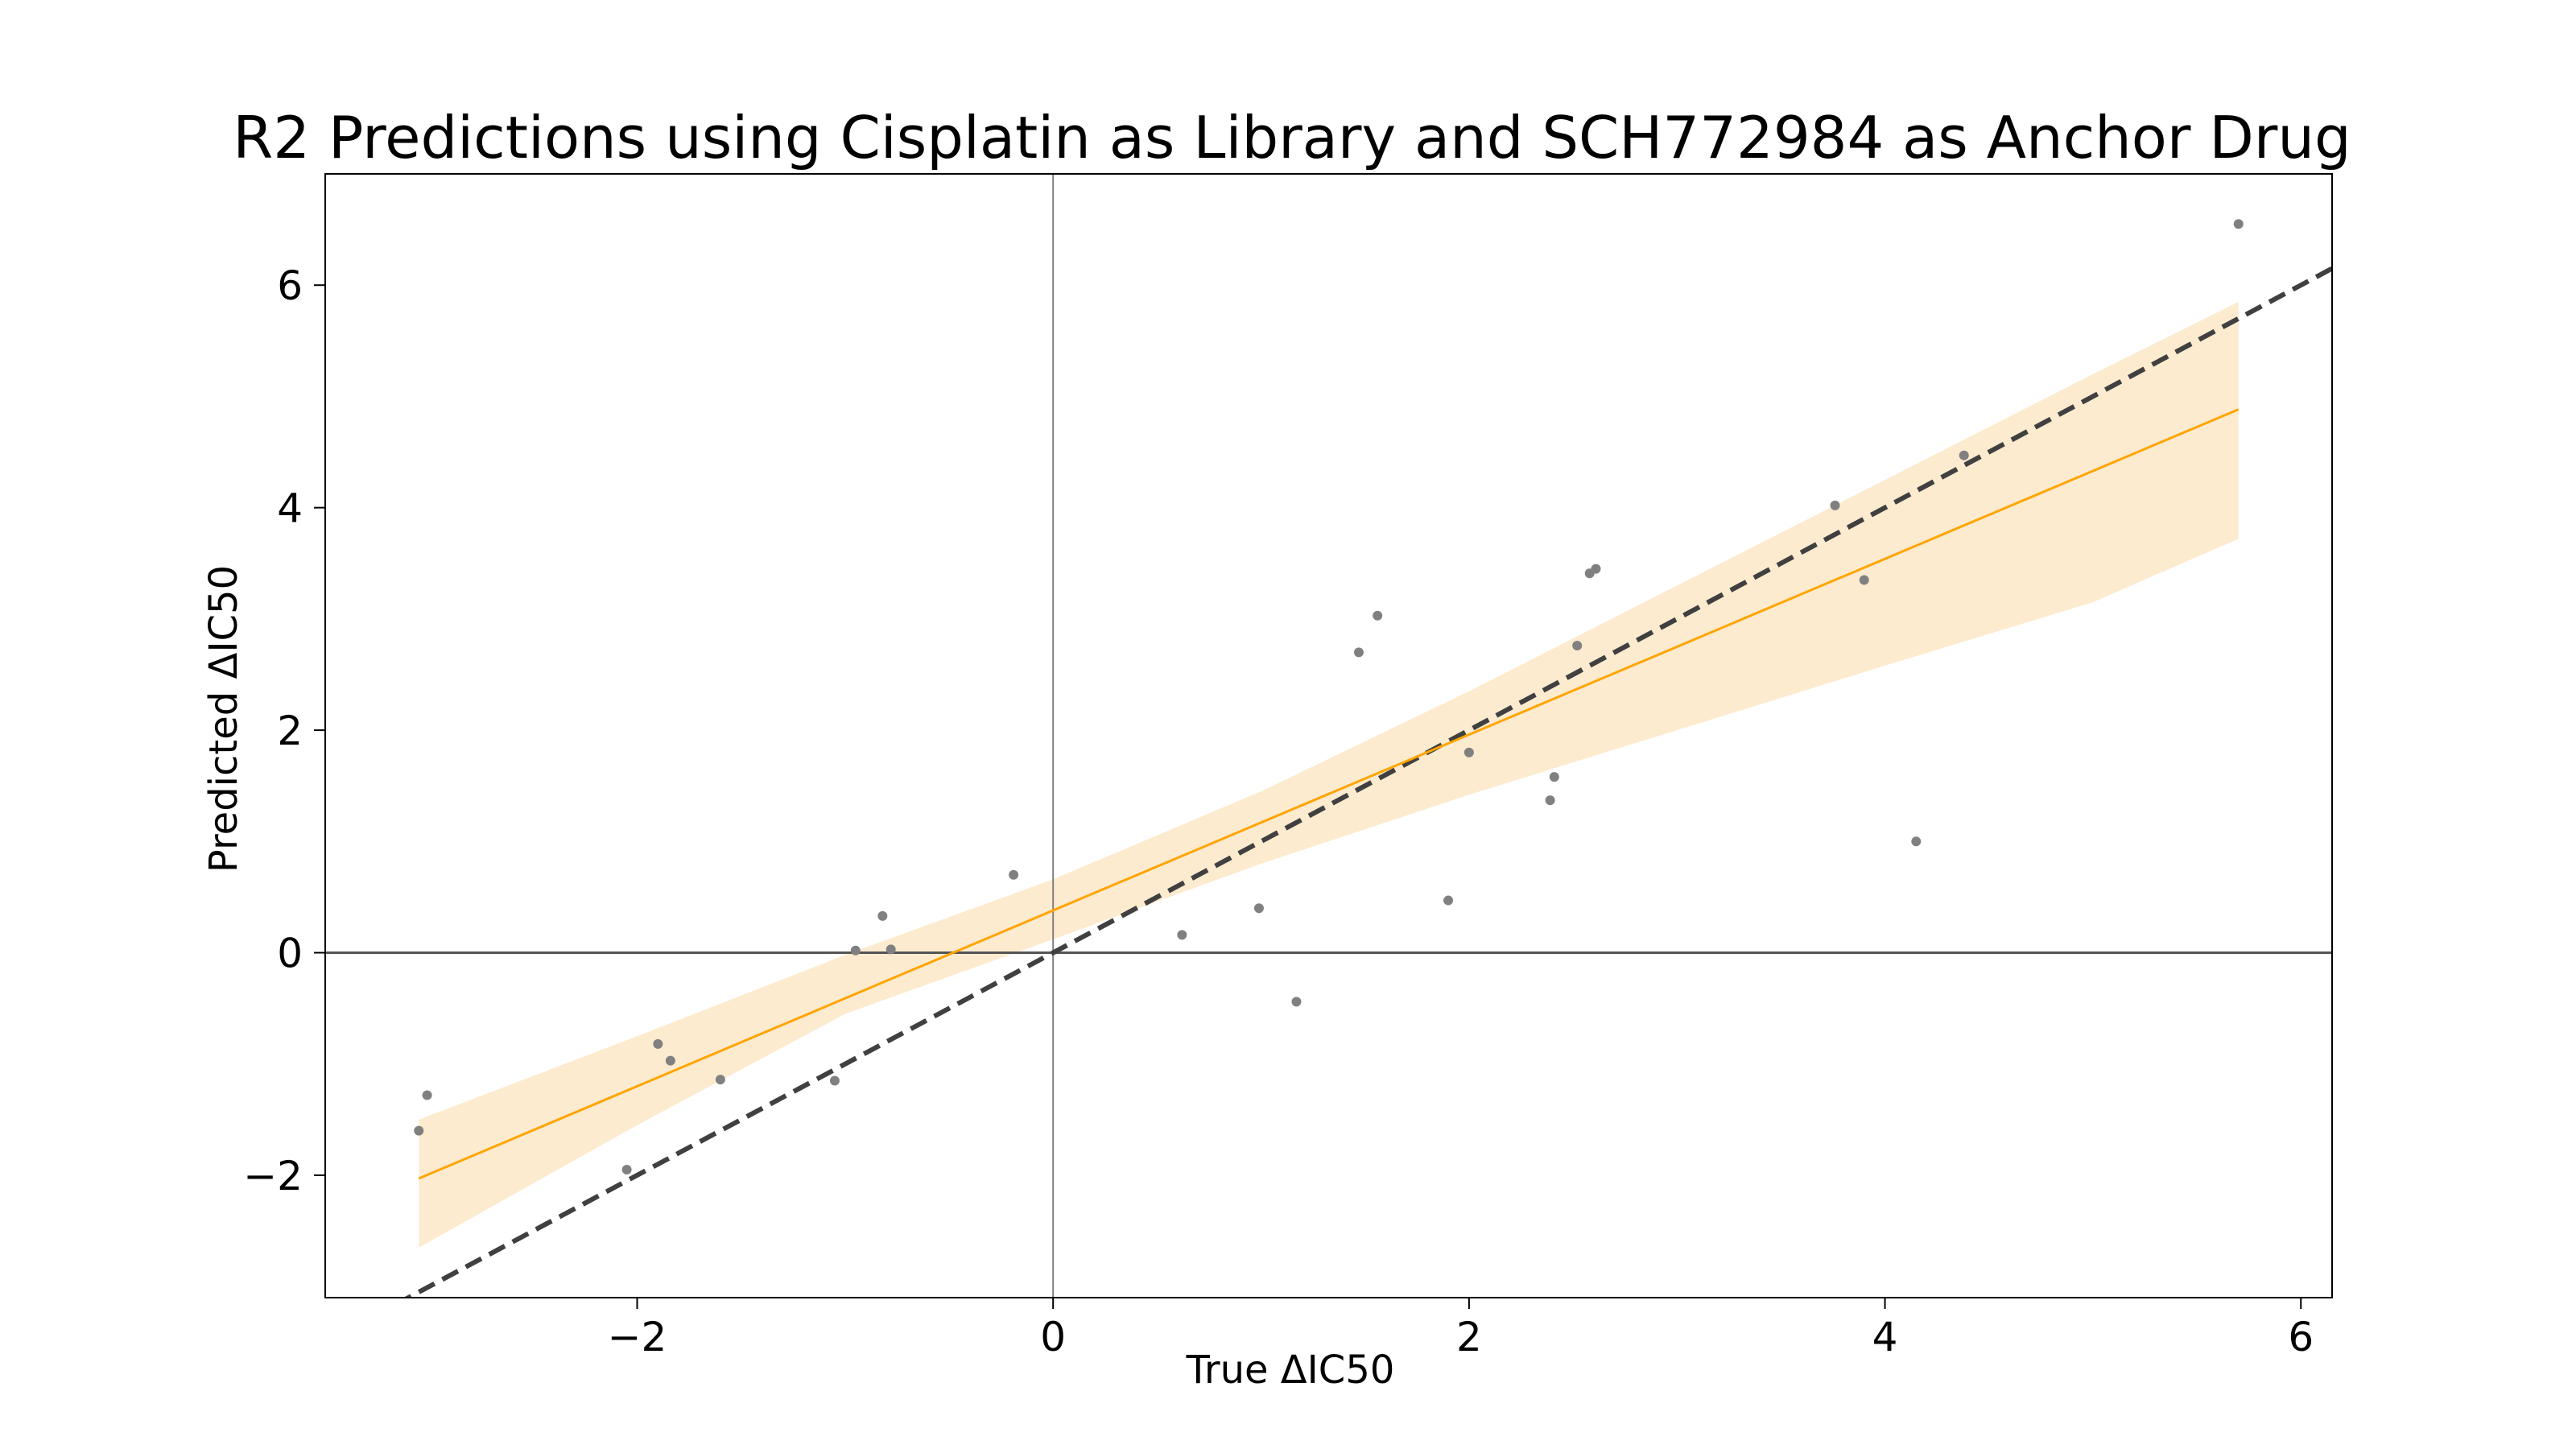  Describe the element at coordinates (290, 286) in the screenshot. I see `y-tick-label: 6` at that location.